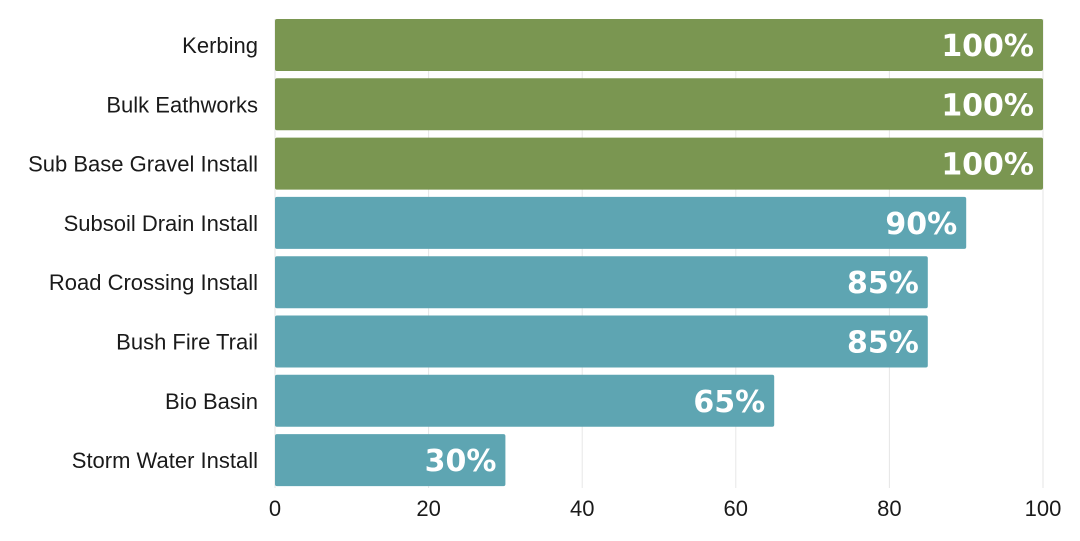 The height and width of the screenshot is (541, 1080). What do you see at coordinates (736, 508) in the screenshot?
I see `x-tick-label: 60` at bounding box center [736, 508].